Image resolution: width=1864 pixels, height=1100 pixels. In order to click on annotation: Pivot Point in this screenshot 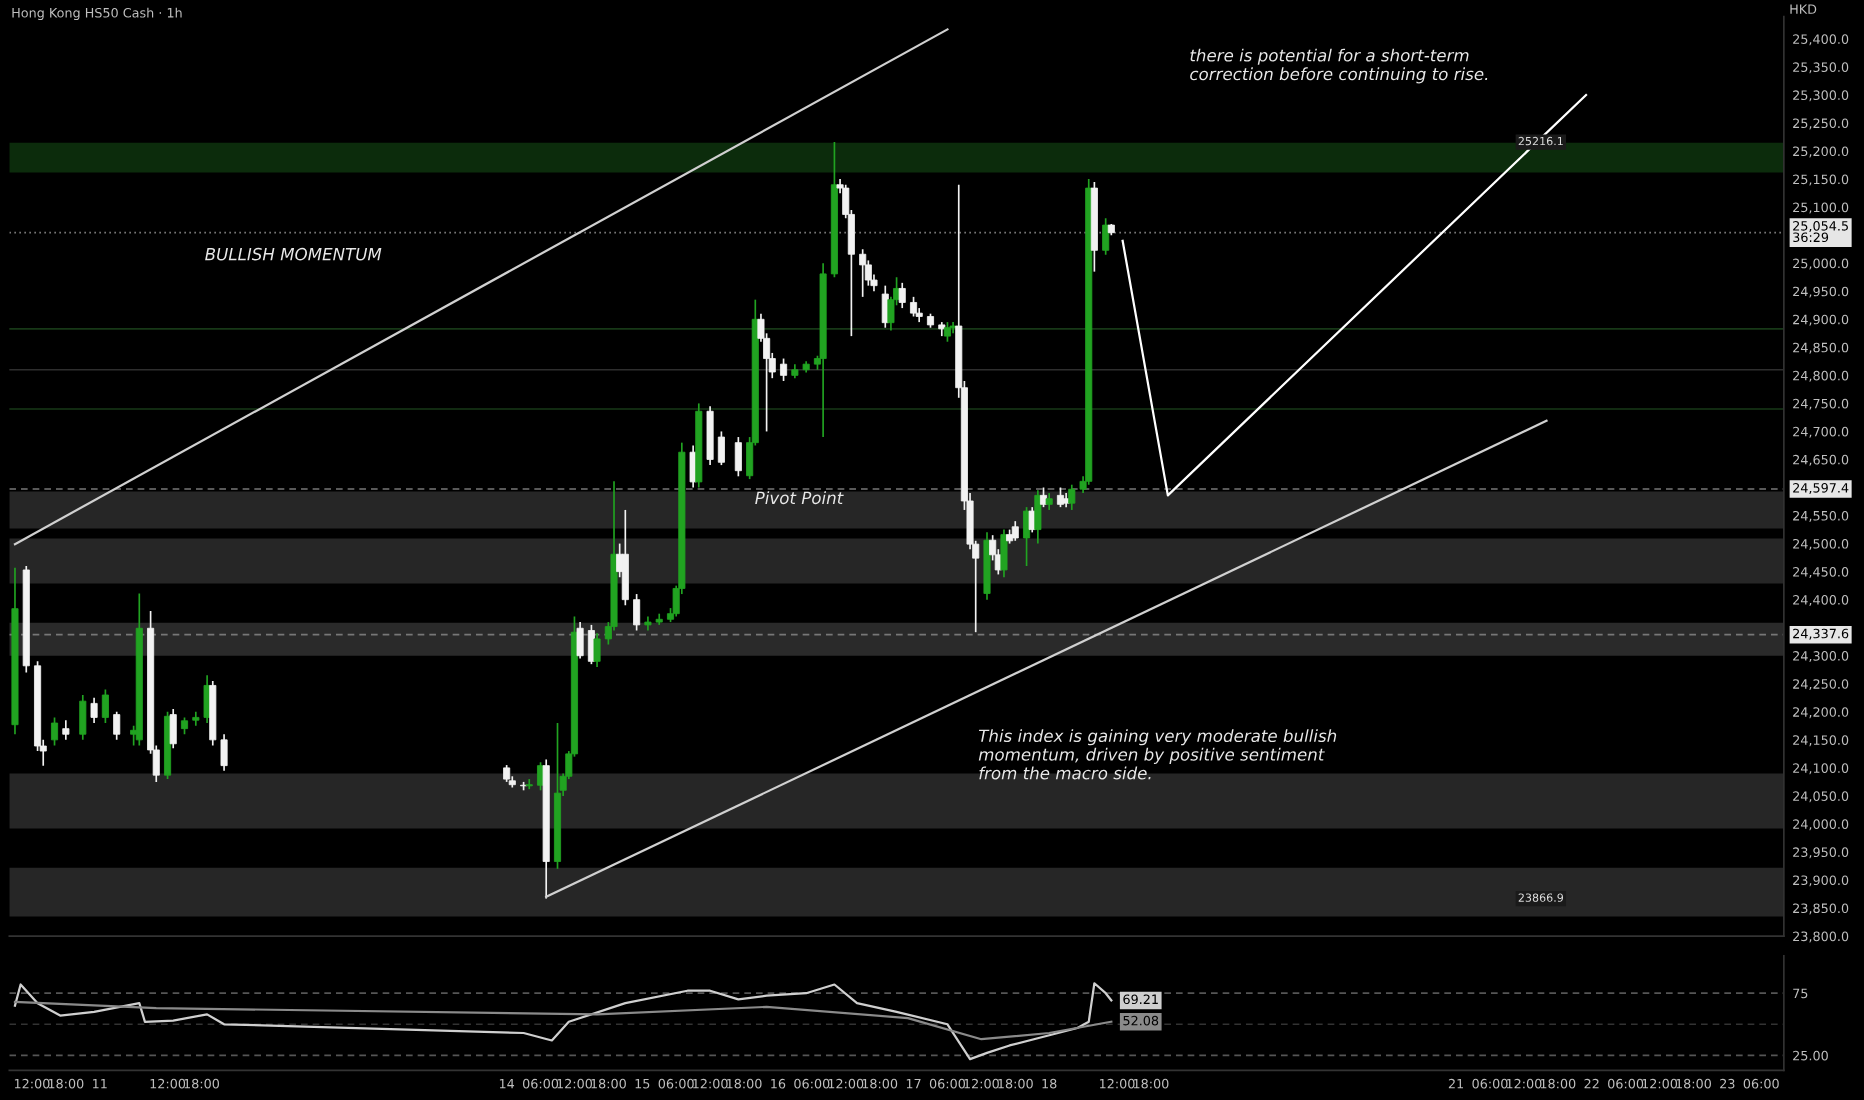, I will do `click(799, 498)`.